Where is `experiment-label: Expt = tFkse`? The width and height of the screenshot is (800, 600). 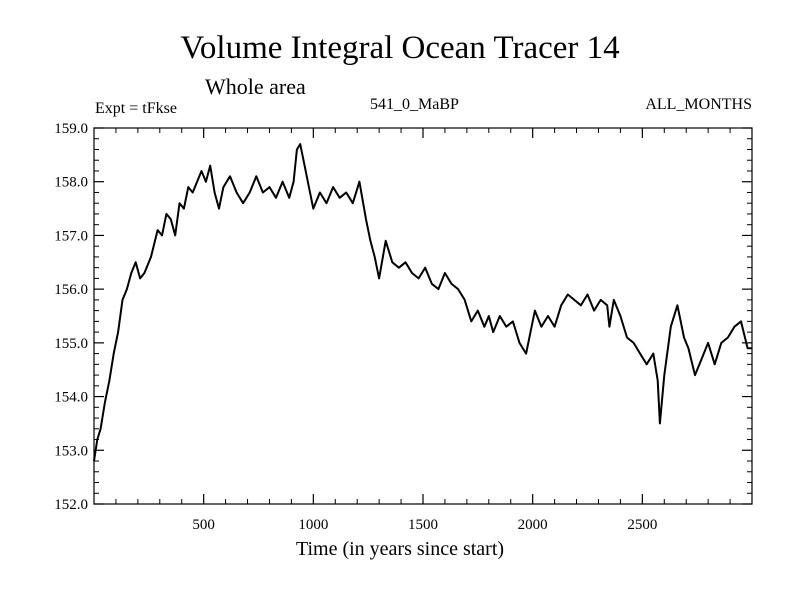 experiment-label: Expt = tFkse is located at coordinates (136, 108).